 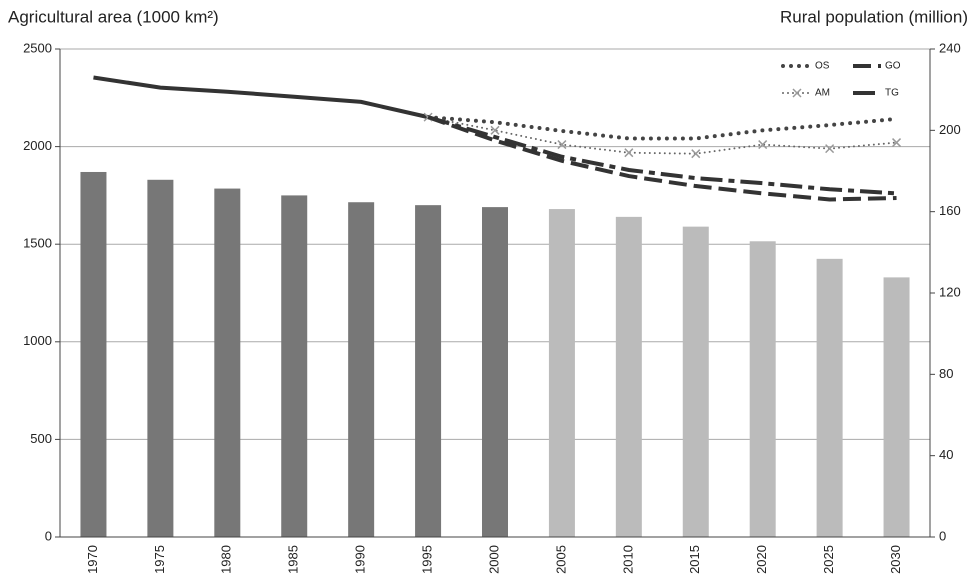 What do you see at coordinates (159, 559) in the screenshot?
I see `x-tick-label: 1975` at bounding box center [159, 559].